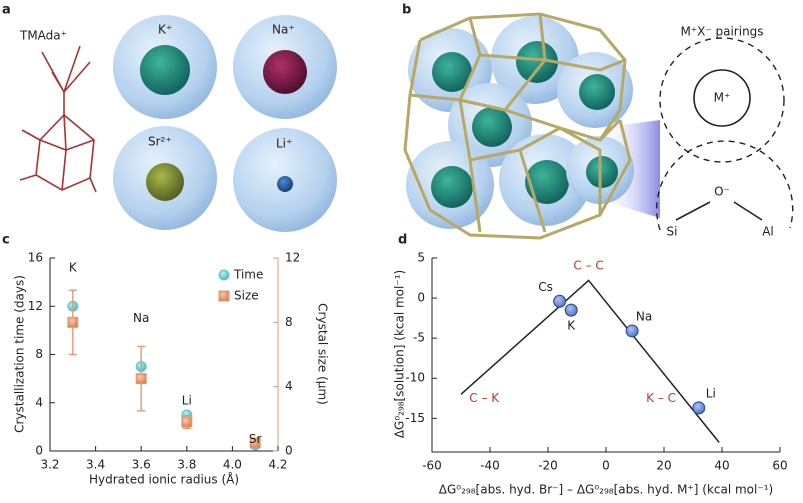 The width and height of the screenshot is (803, 503). Describe the element at coordinates (421, 258) in the screenshot. I see `y-tick-label: 5` at that location.